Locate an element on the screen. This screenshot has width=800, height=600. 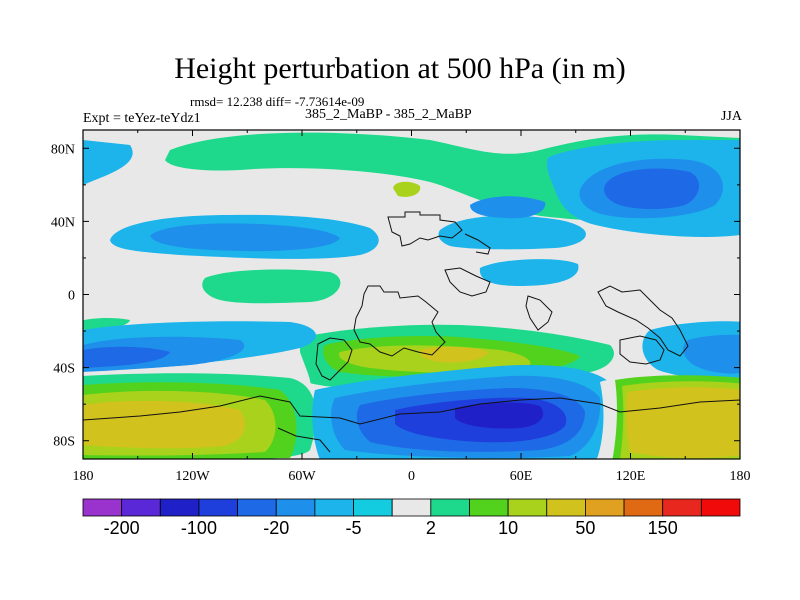
x-tick-label: 120E is located at coordinates (631, 476).